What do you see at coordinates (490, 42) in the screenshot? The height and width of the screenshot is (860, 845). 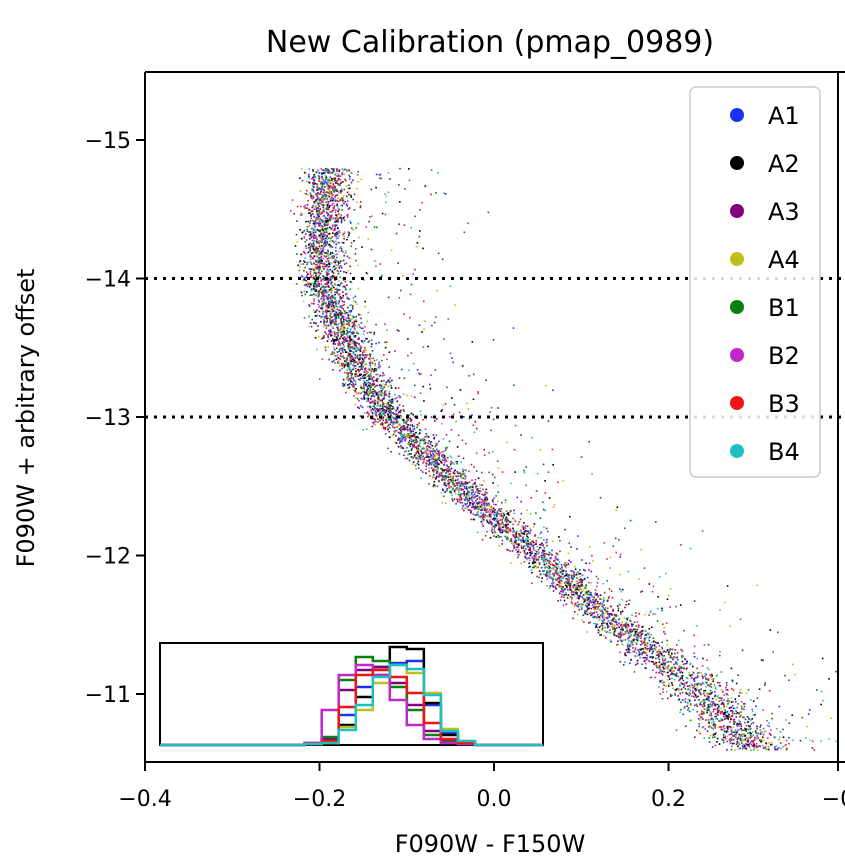 I see `chart-title: New Calibration (pmap_0989)` at bounding box center [490, 42].